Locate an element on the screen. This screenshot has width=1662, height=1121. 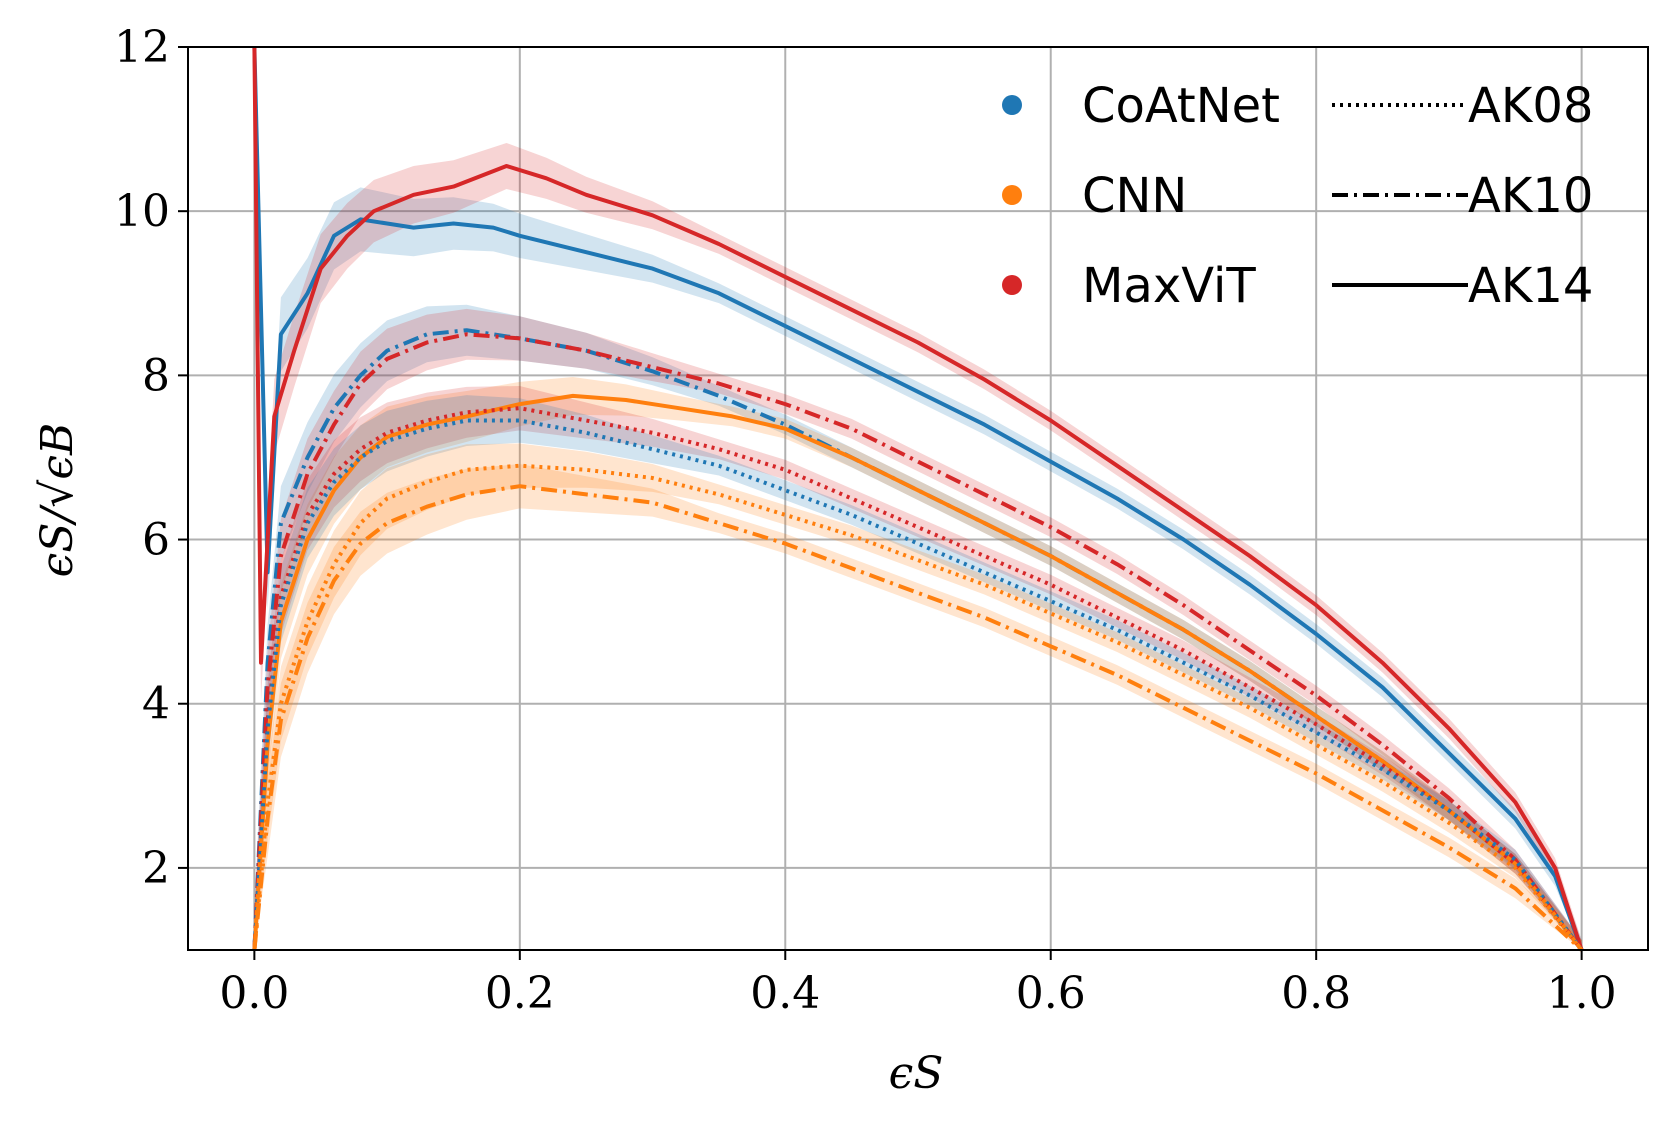
legend-label-ak10: AK10 is located at coordinates (1530, 196).